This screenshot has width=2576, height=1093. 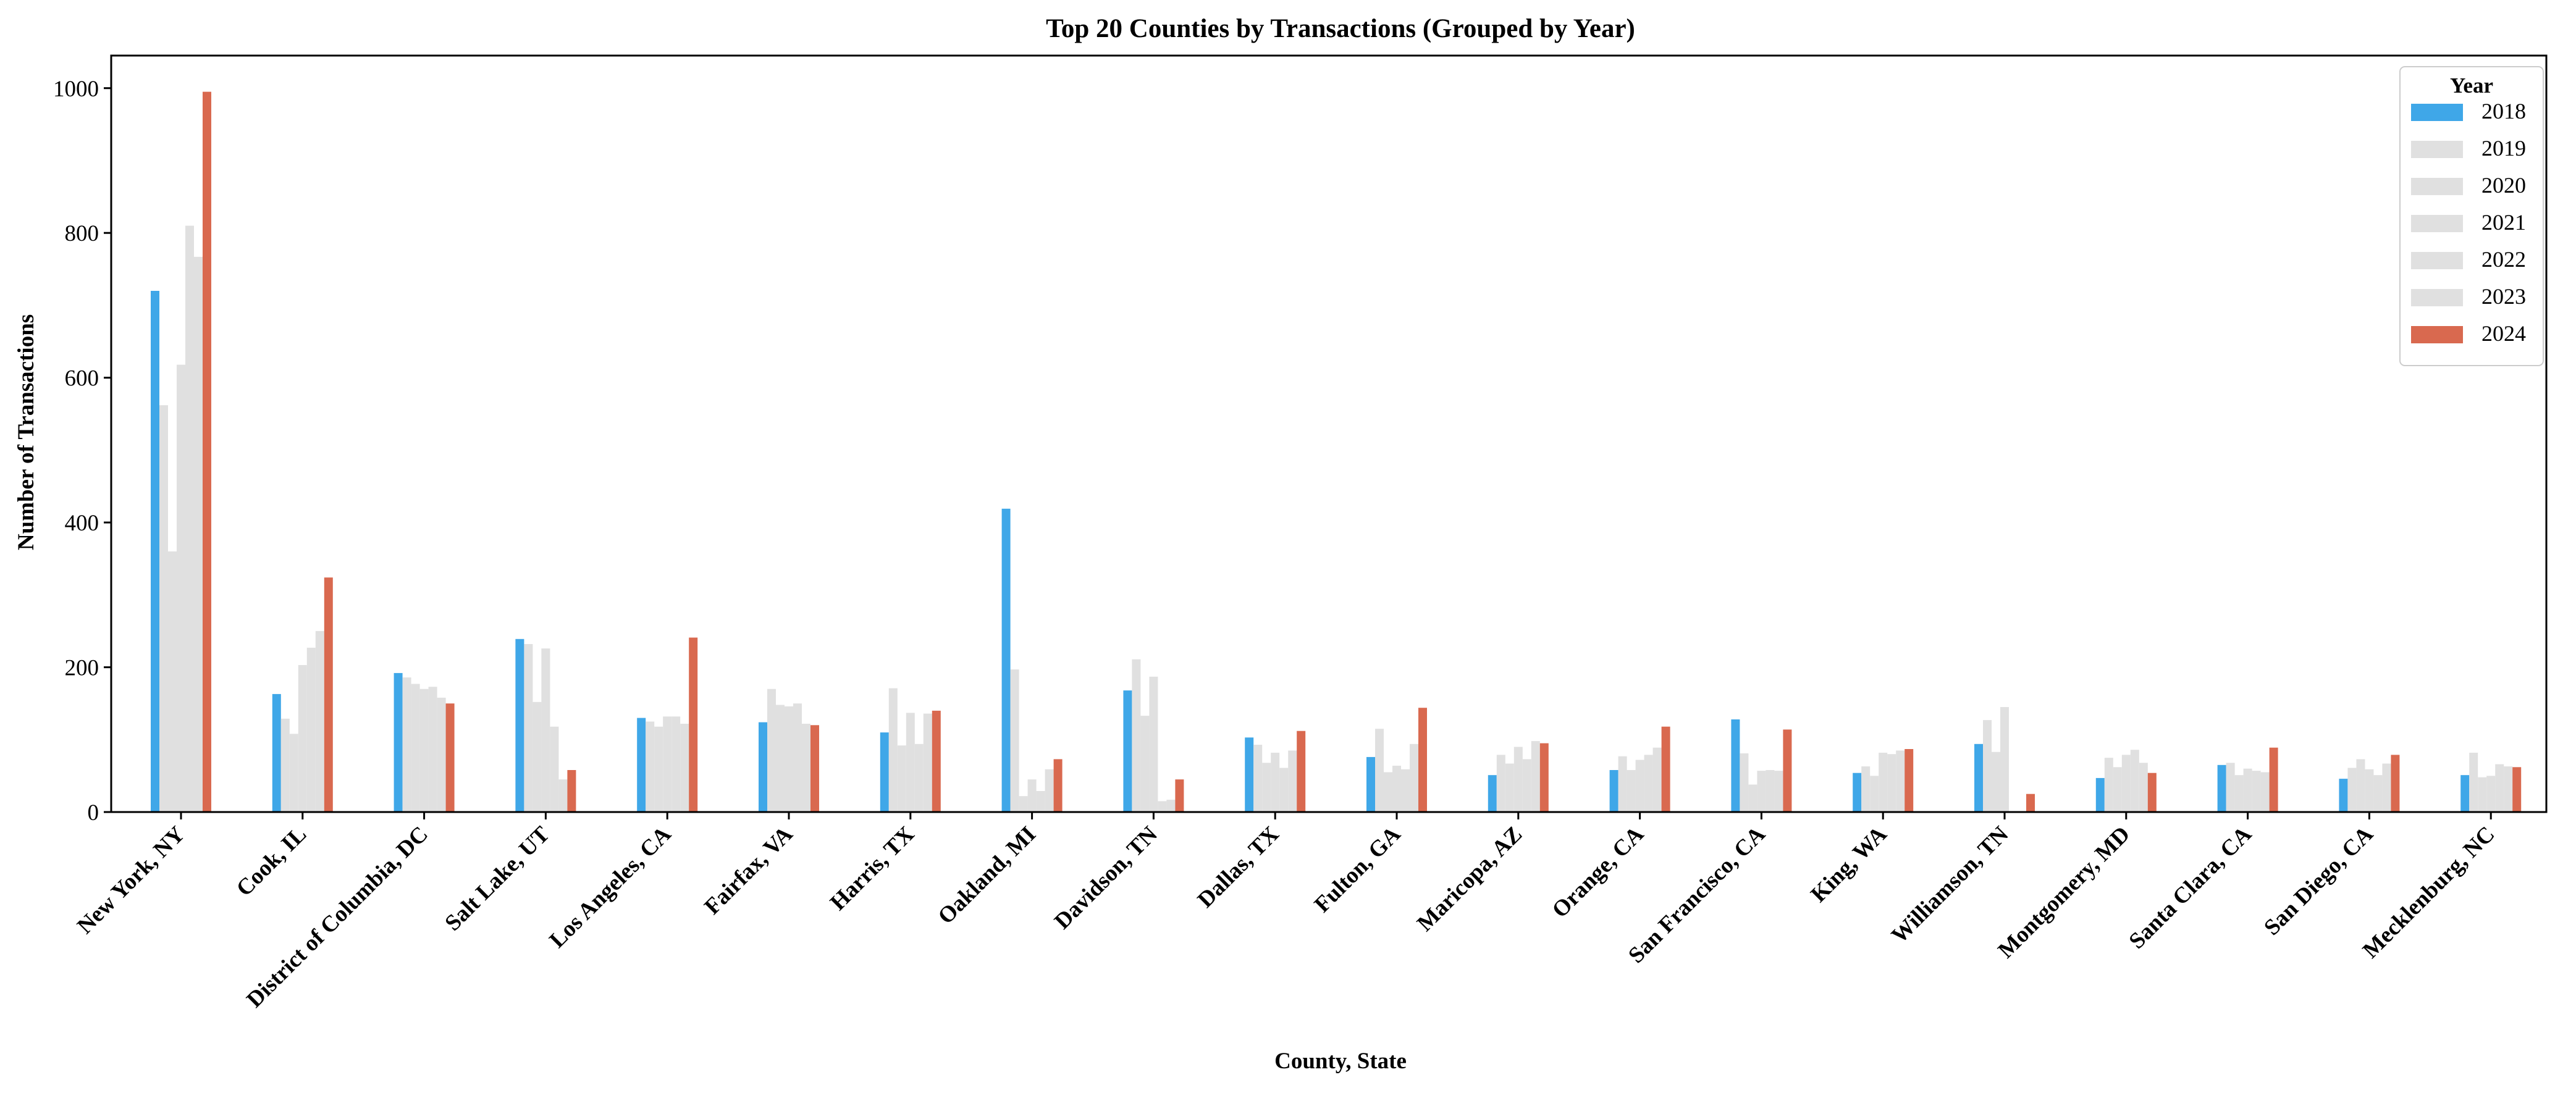 What do you see at coordinates (1696, 894) in the screenshot?
I see `x-tick-label: San Francisco, CA` at bounding box center [1696, 894].